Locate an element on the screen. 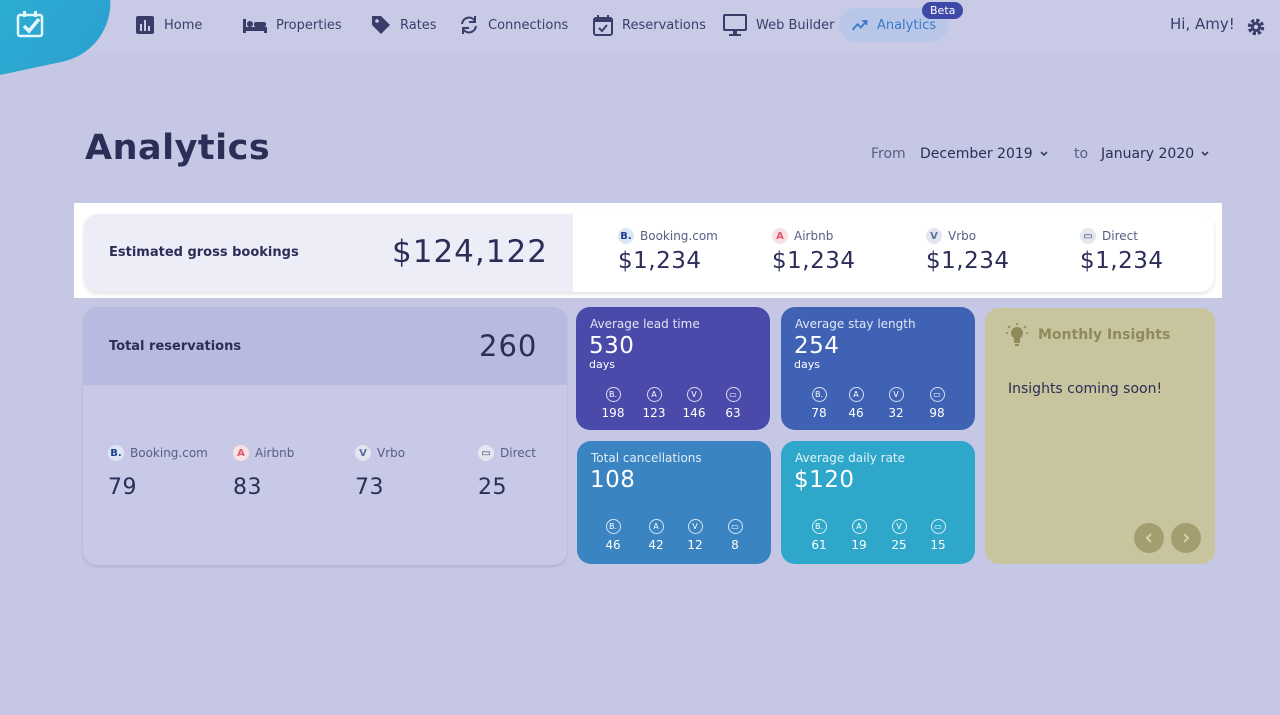 The image size is (1280, 715). user-greeting: Hi, Amy! is located at coordinates (1202, 24).